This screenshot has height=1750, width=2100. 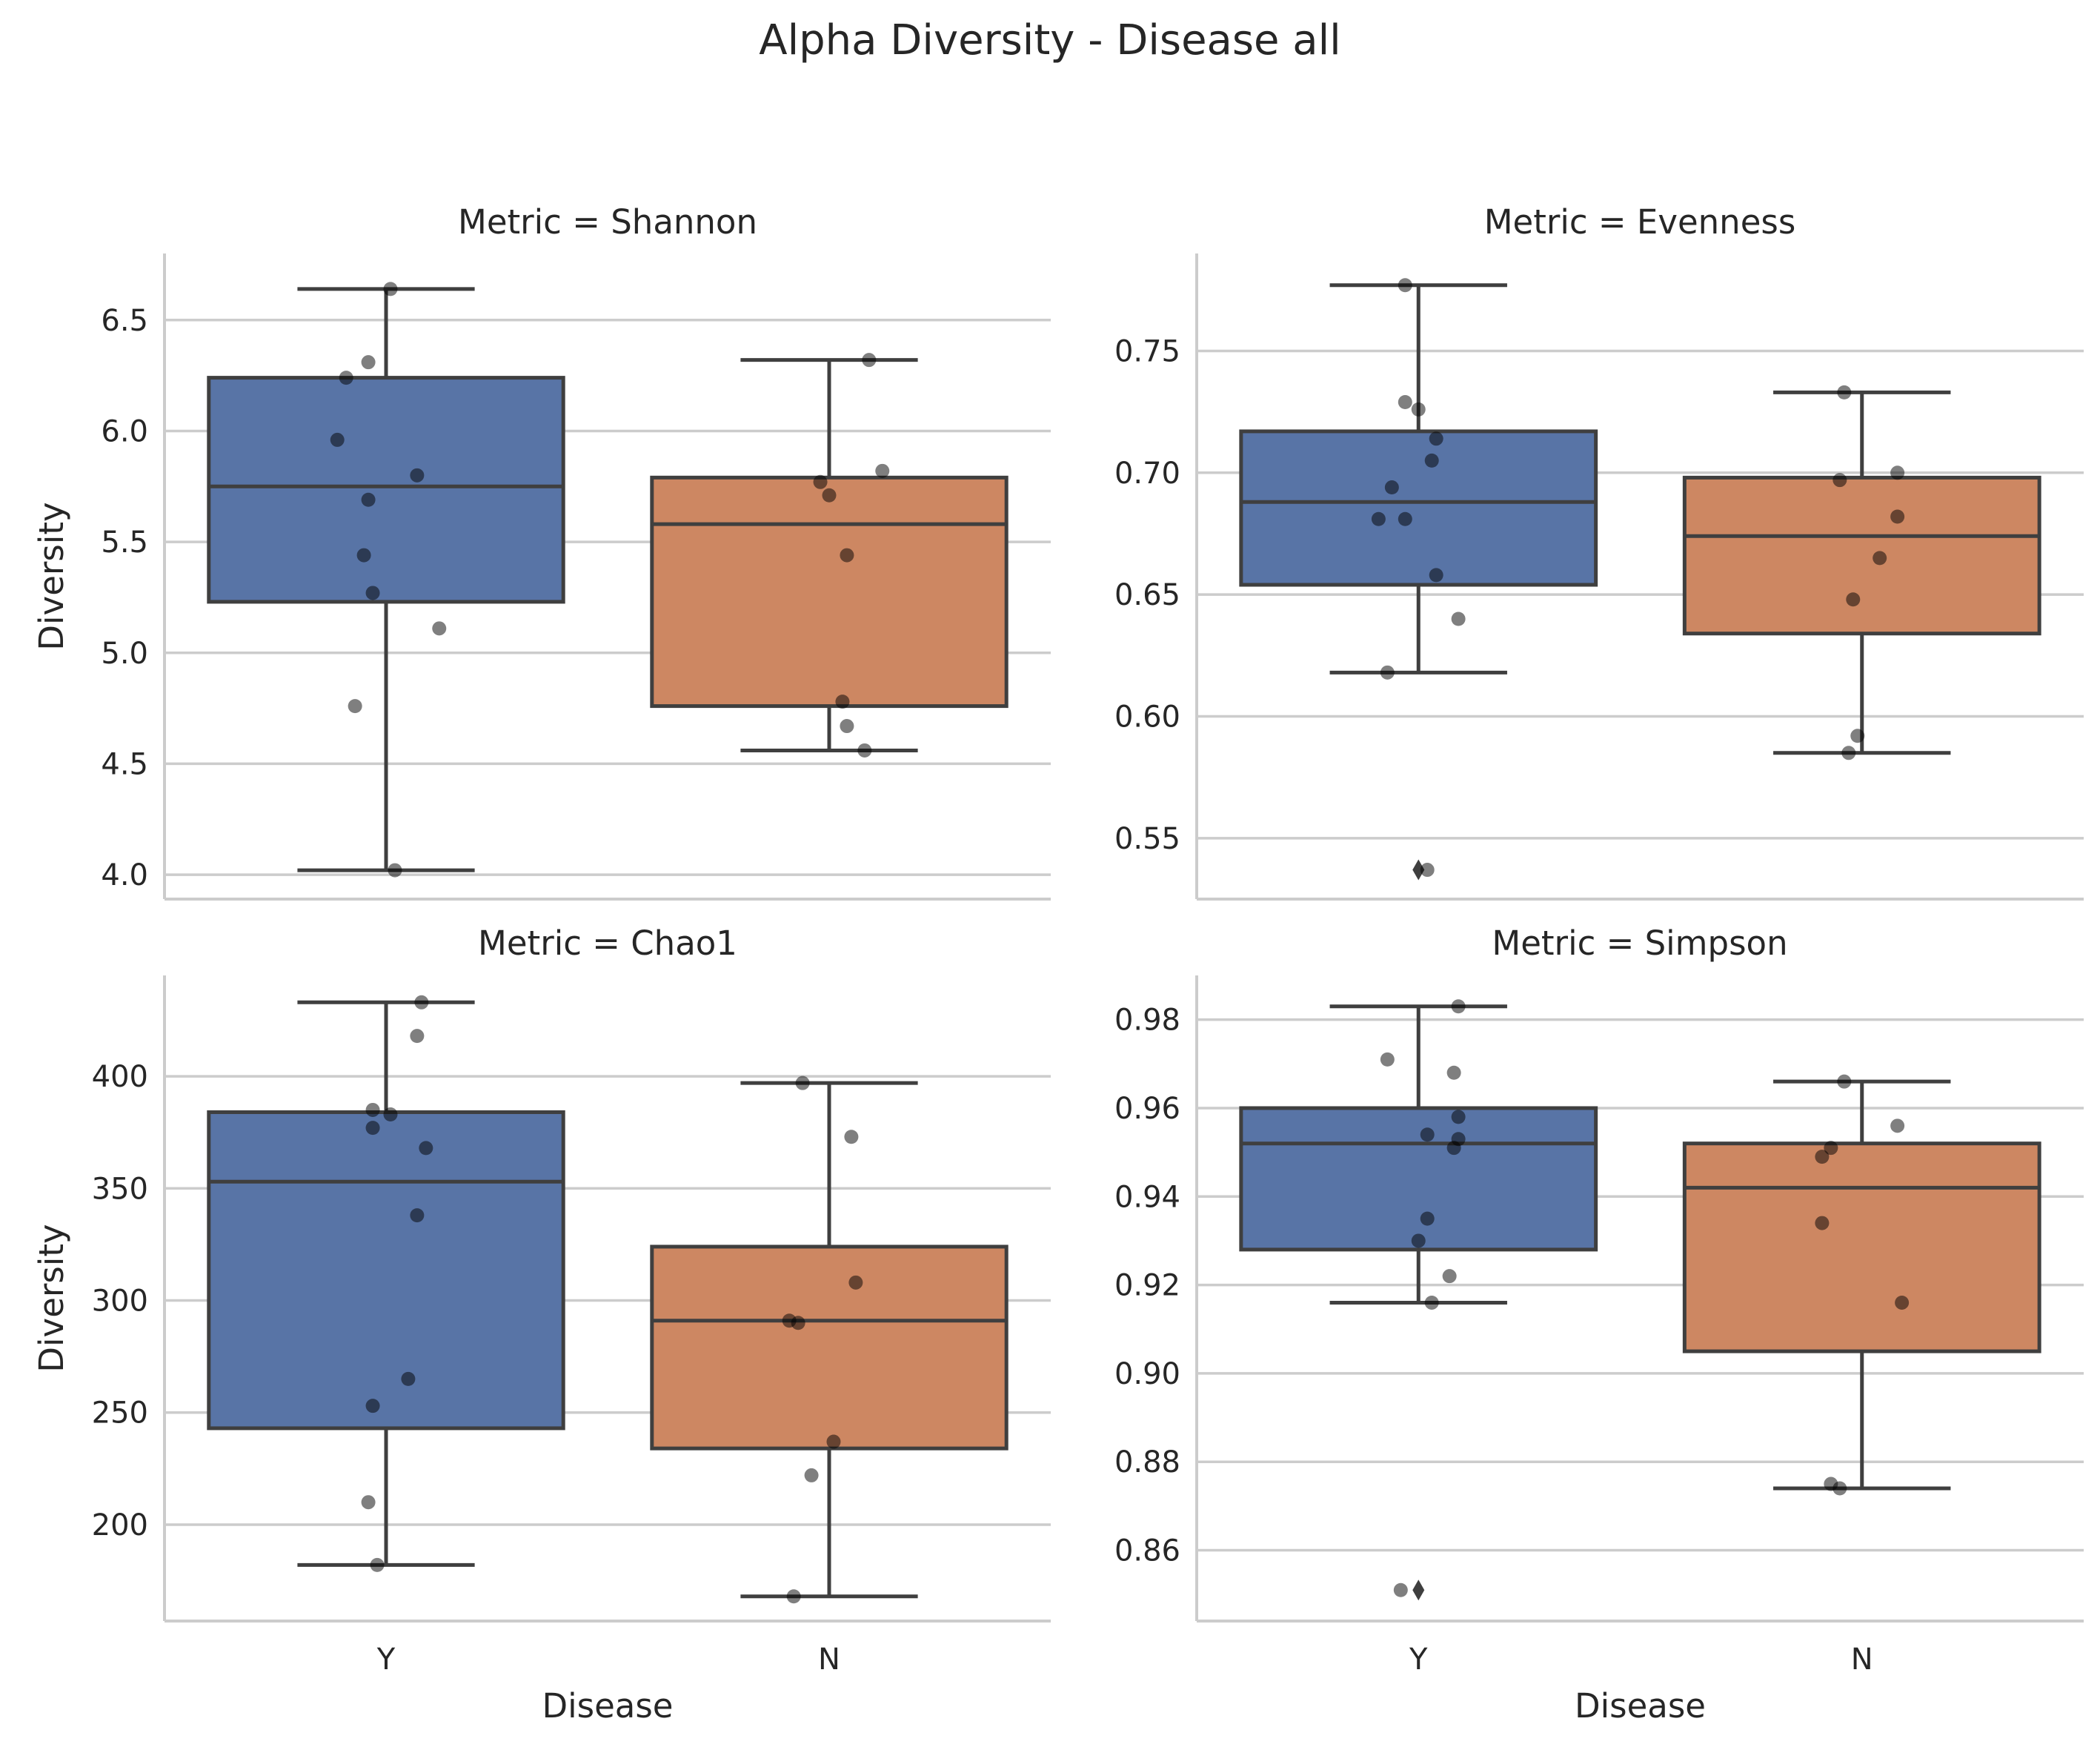 What do you see at coordinates (1147, 1021) in the screenshot?
I see `y-tick-label: 0.98` at bounding box center [1147, 1021].